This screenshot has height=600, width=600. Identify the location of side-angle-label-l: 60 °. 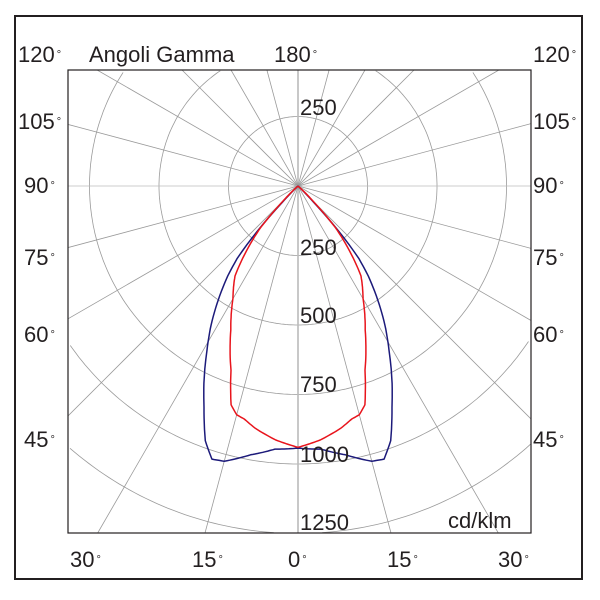
(39, 334).